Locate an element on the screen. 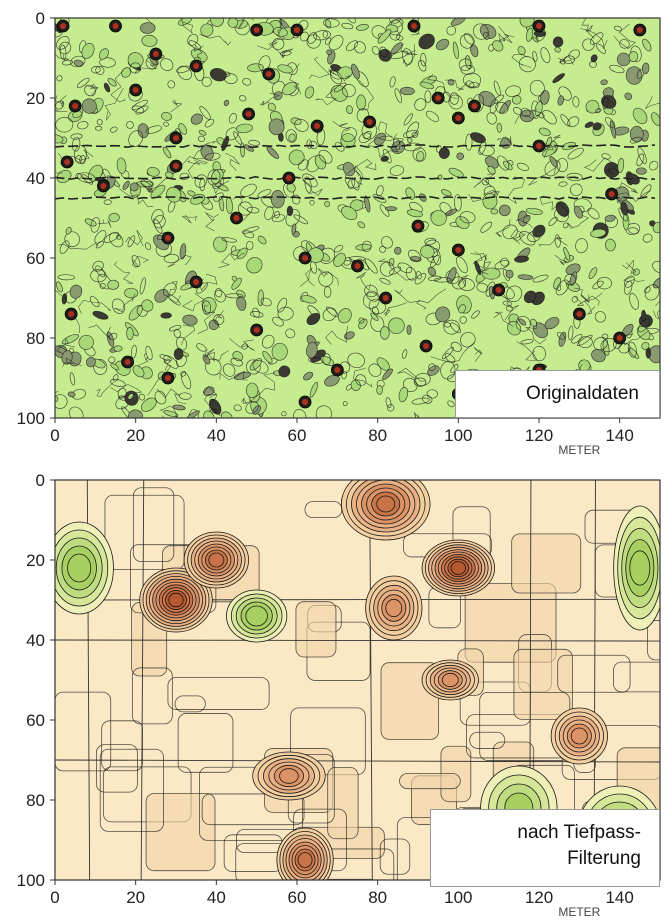 Image resolution: width=672 pixels, height=923 pixels. filtered-x-tick-label: 40 is located at coordinates (216, 897).